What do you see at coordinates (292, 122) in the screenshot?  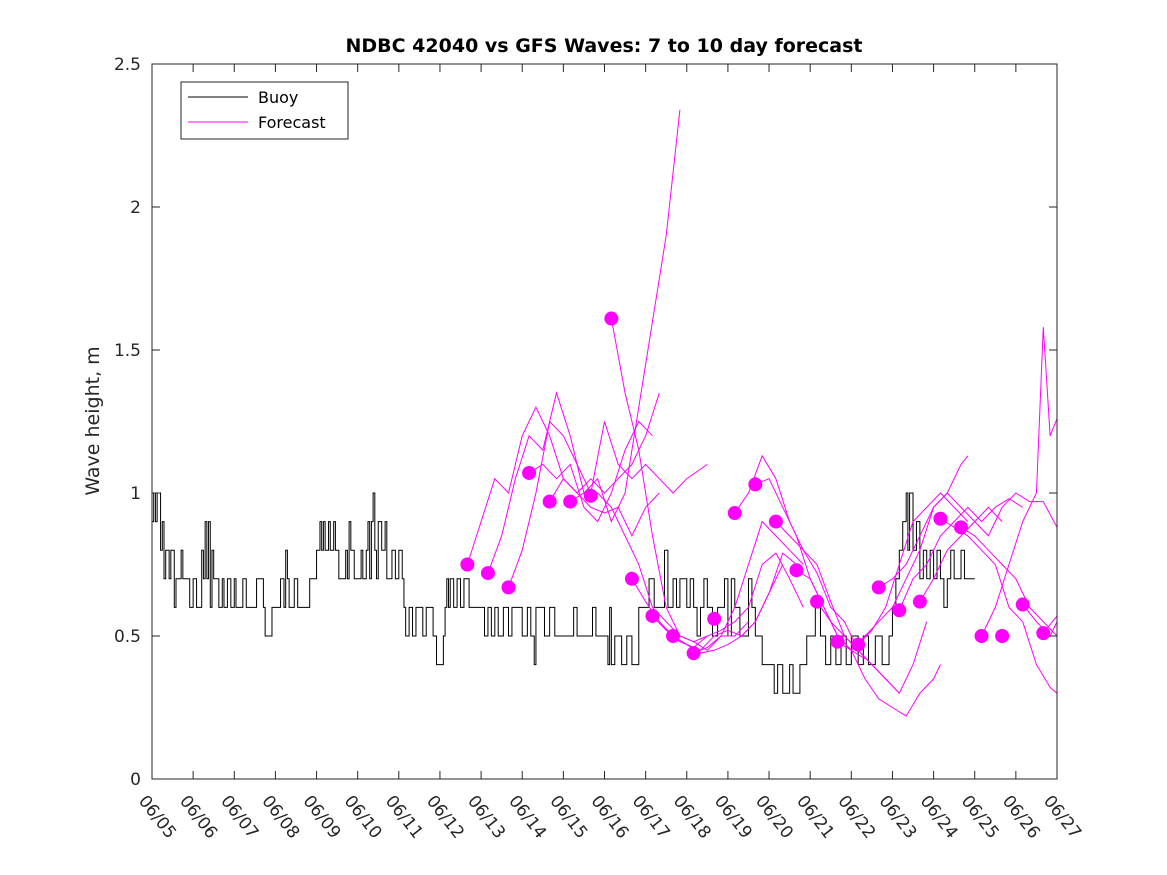 I see `legend-label-forecast: Forecast` at bounding box center [292, 122].